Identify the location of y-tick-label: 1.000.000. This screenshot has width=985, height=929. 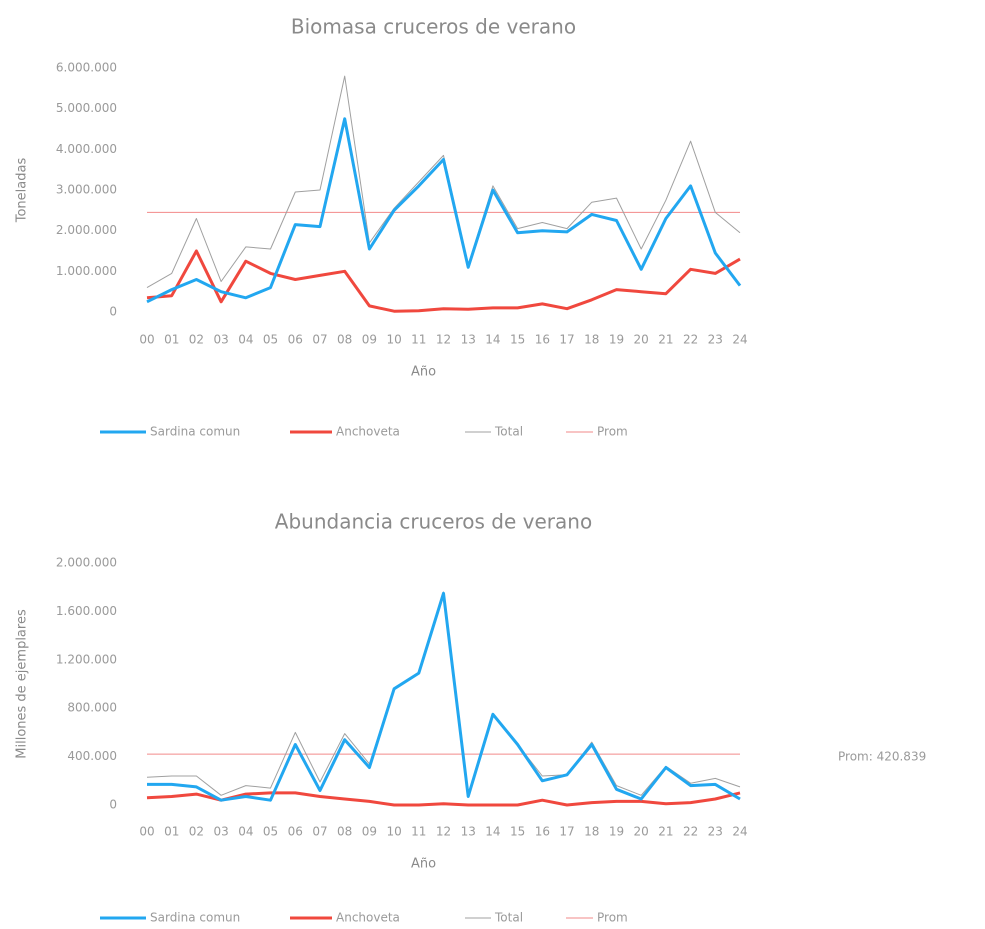
(86, 271).